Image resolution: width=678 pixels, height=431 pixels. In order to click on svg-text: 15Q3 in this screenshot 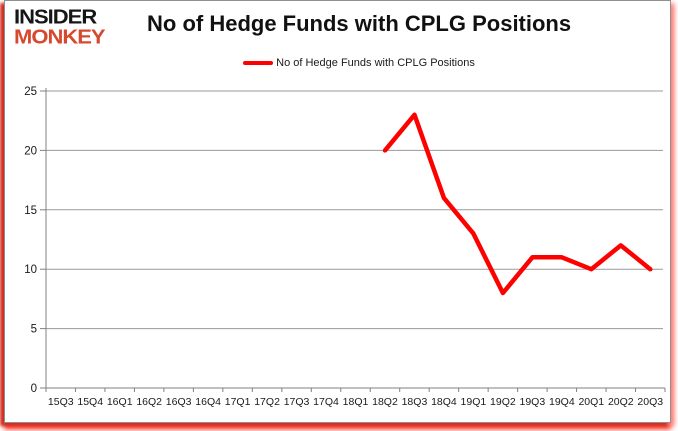, I will do `click(61, 402)`.